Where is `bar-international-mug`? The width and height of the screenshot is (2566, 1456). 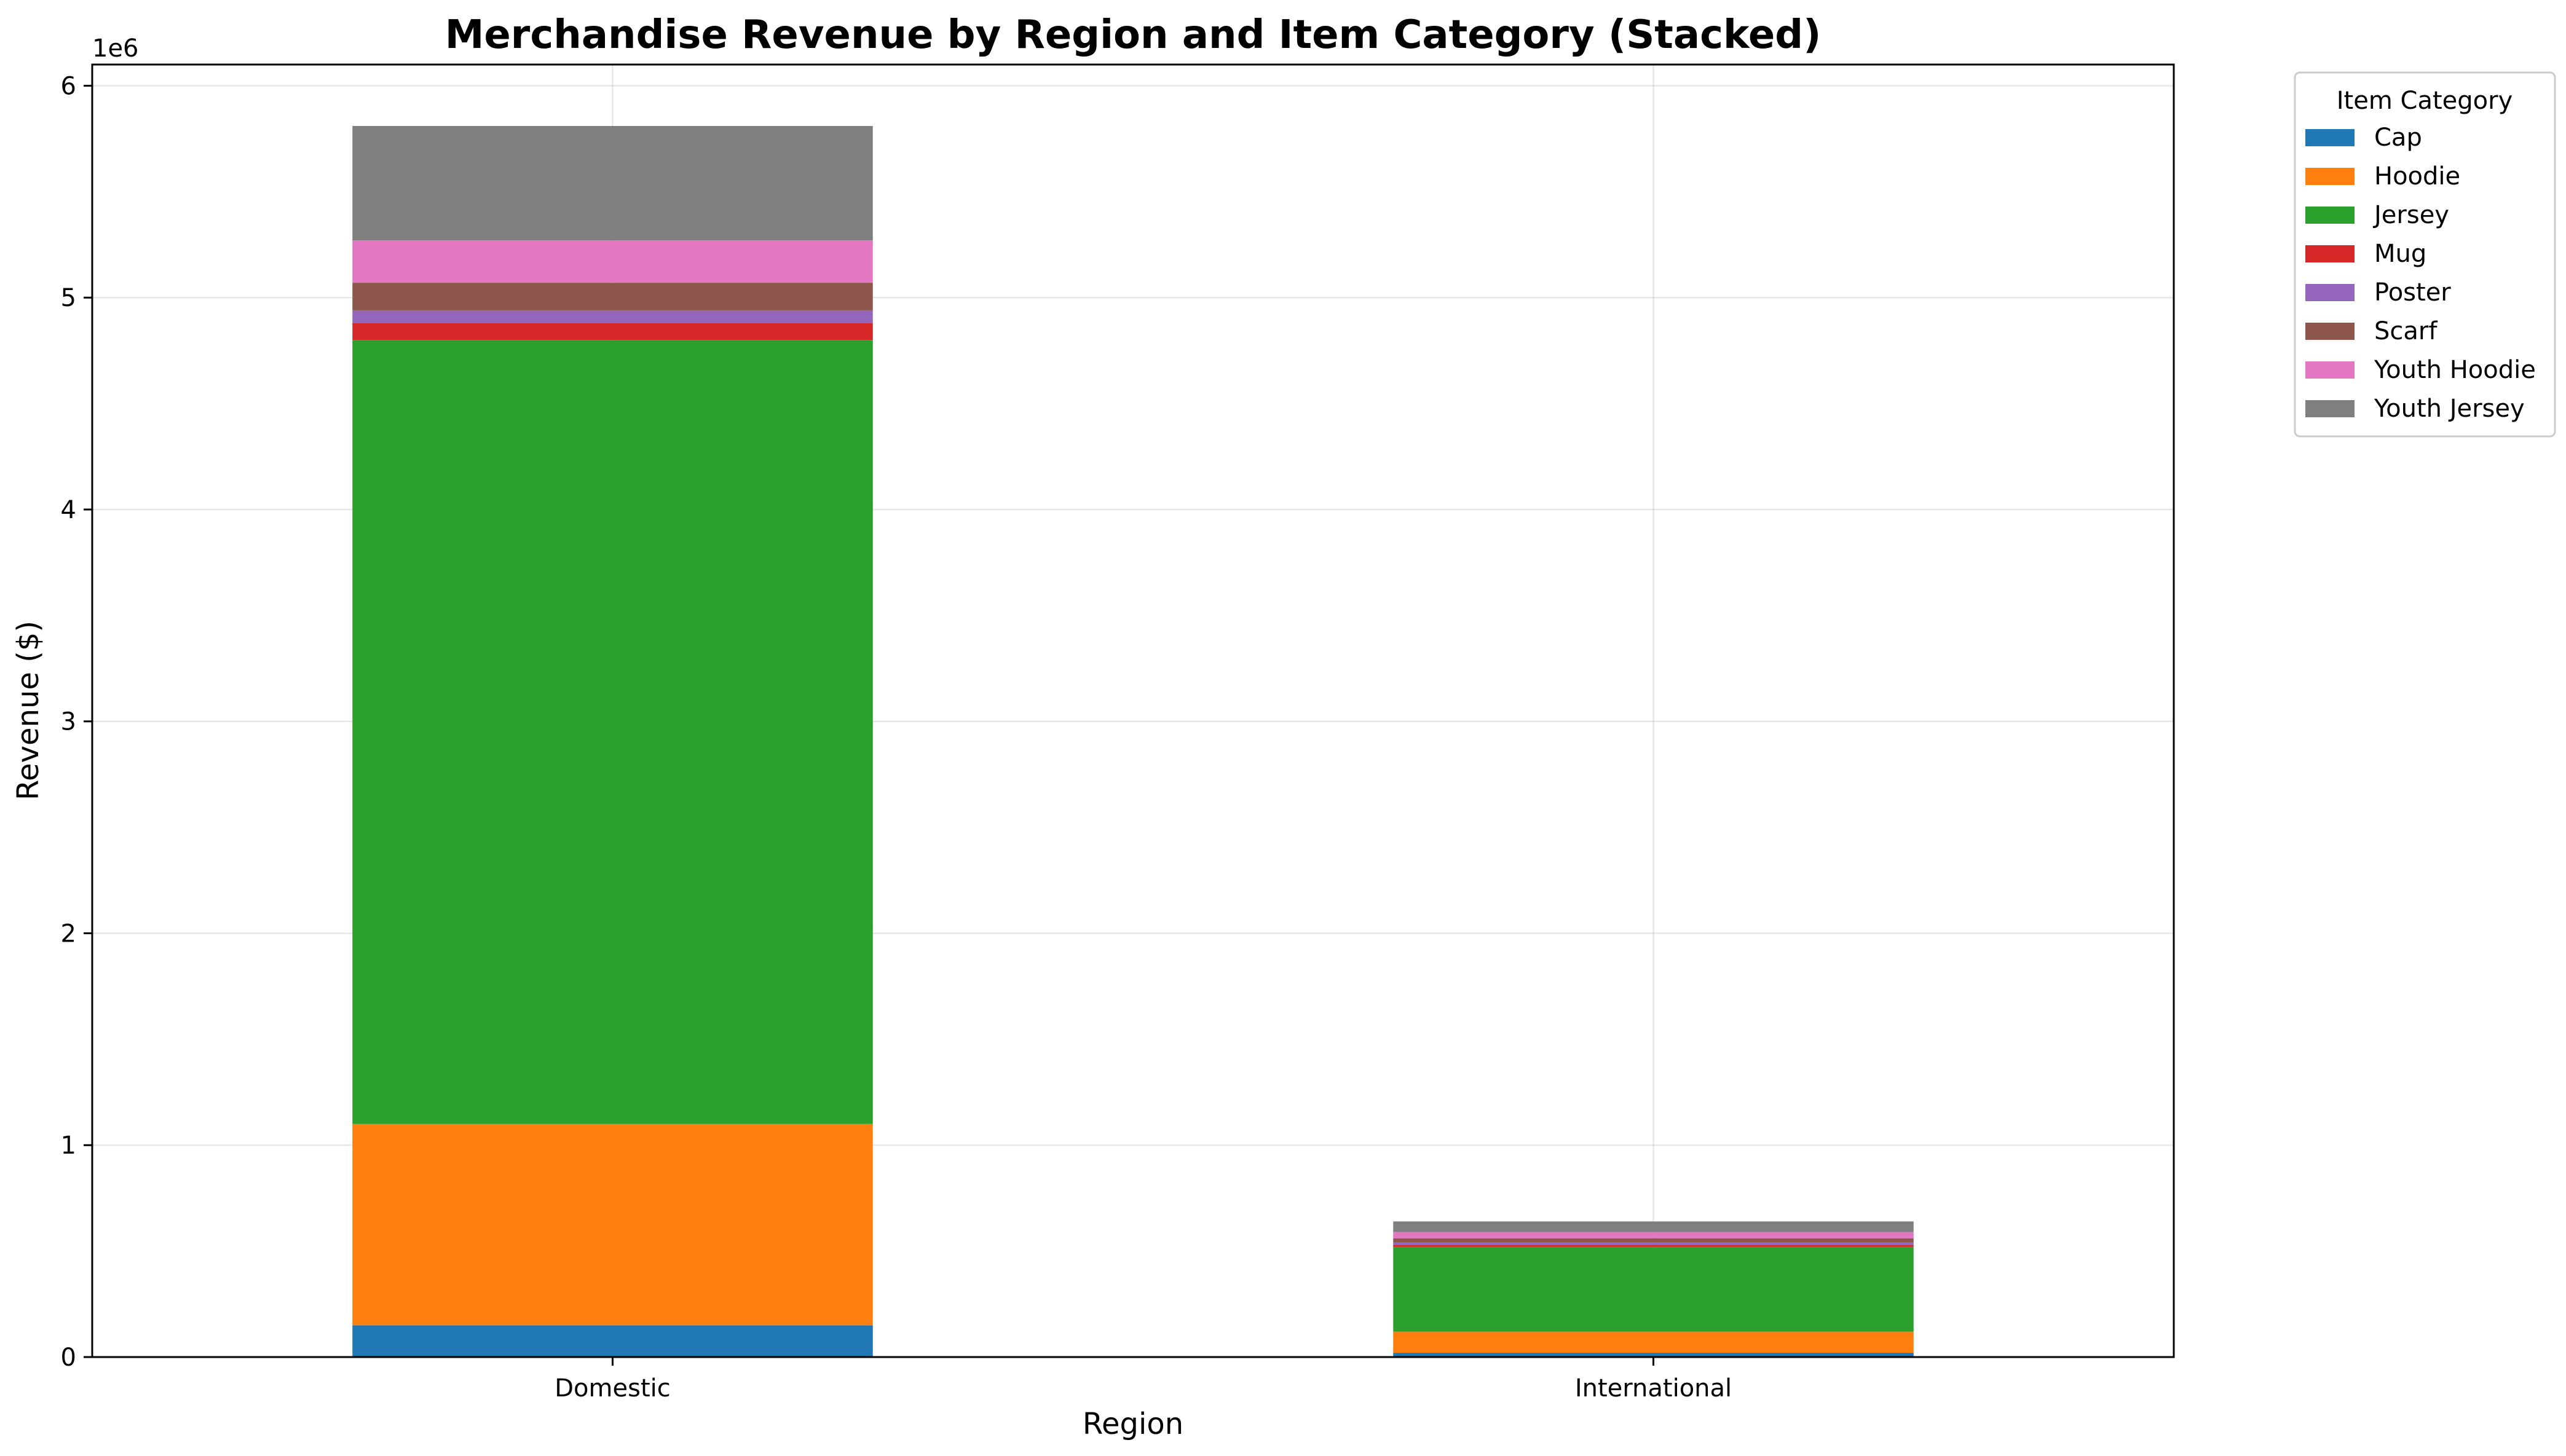 bar-international-mug is located at coordinates (1653, 1246).